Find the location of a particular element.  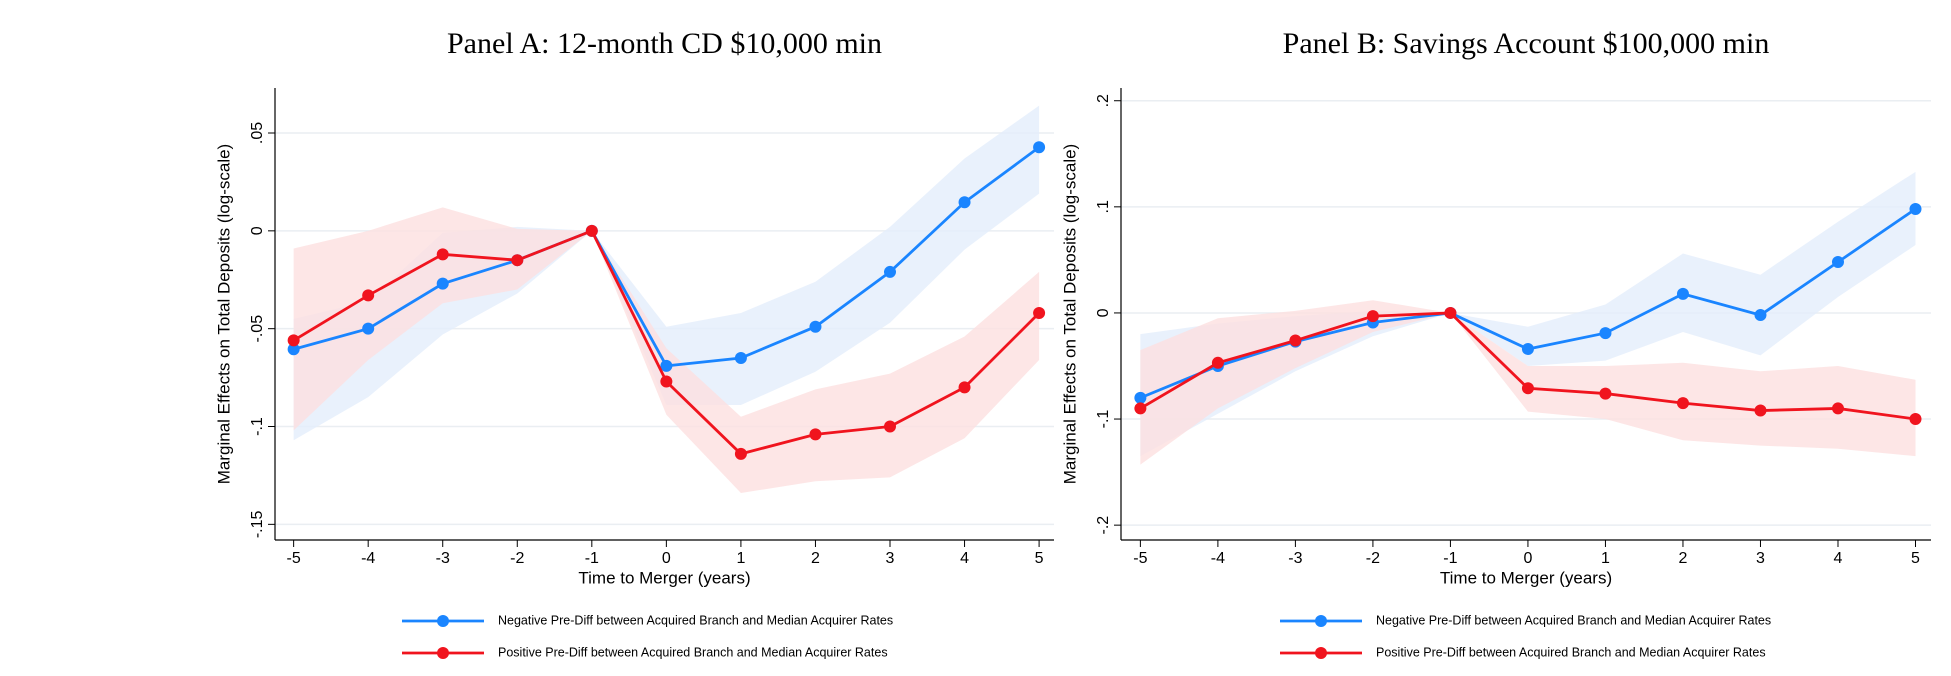

y-tick-label: -.15 is located at coordinates (257, 524).